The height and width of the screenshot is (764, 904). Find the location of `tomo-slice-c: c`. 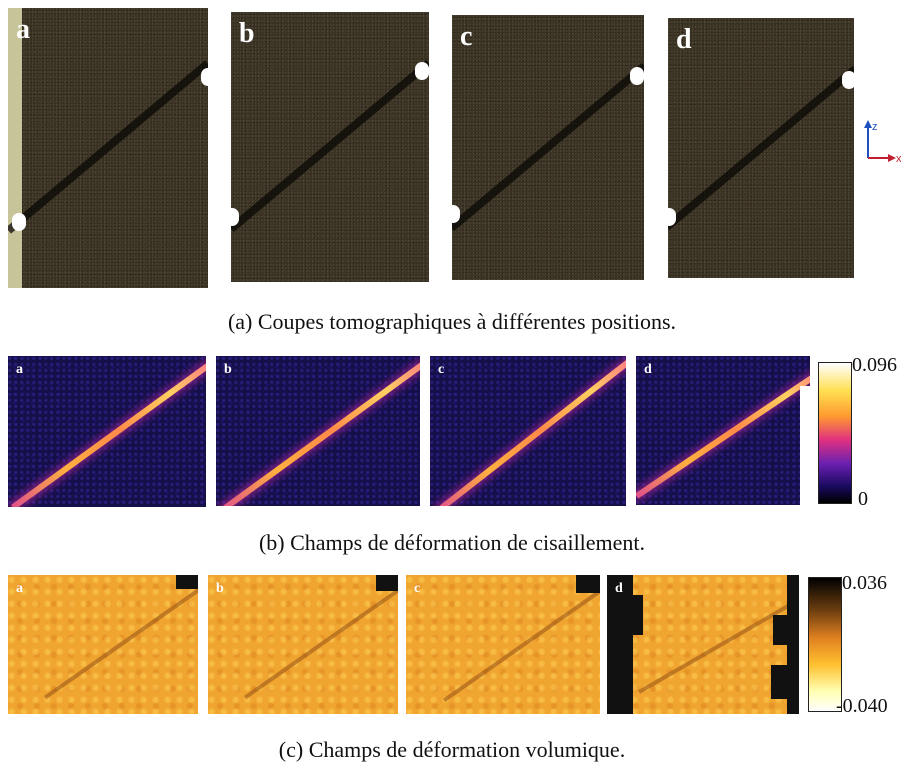

tomo-slice-c: c is located at coordinates (548, 147).